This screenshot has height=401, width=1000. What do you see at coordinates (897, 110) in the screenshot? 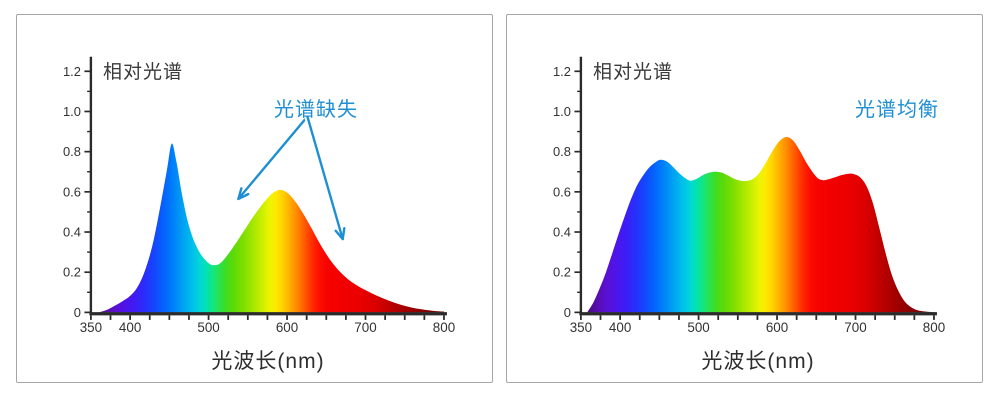
I see `annotation-spectrum-balanced: 光谱均衡` at bounding box center [897, 110].